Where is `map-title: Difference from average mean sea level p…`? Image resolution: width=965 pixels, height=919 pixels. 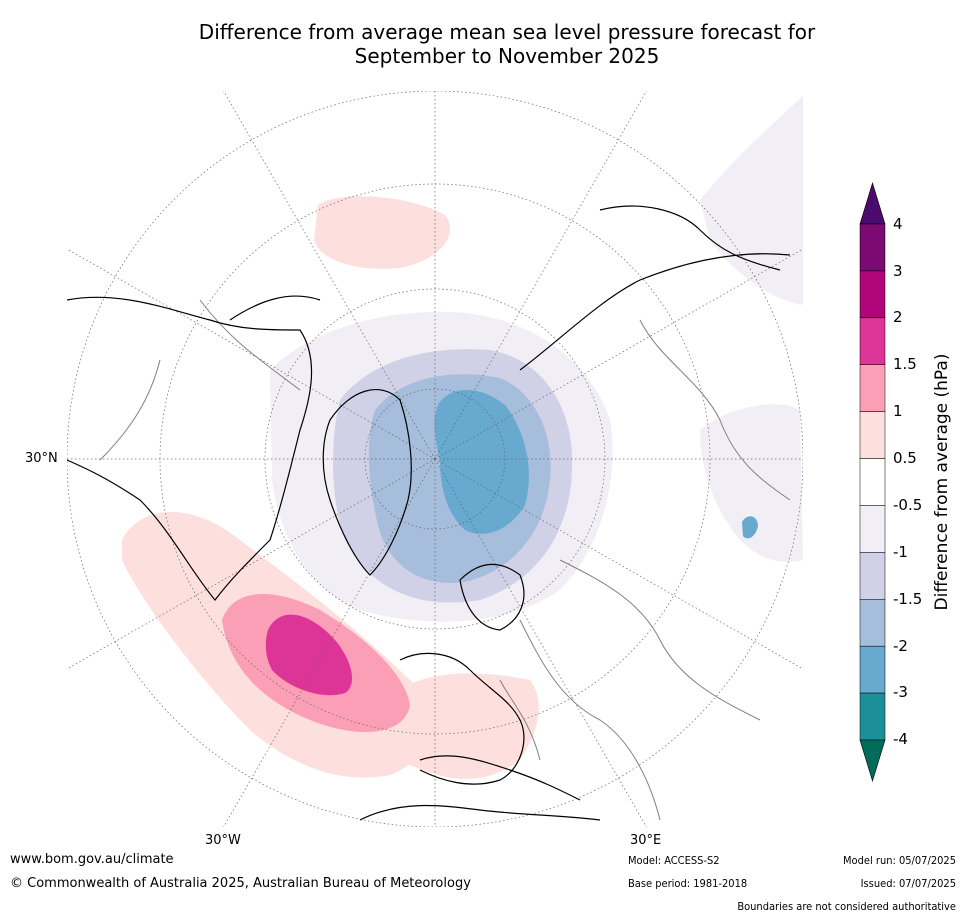
map-title: Difference from average mean sea level p… is located at coordinates (482, 44).